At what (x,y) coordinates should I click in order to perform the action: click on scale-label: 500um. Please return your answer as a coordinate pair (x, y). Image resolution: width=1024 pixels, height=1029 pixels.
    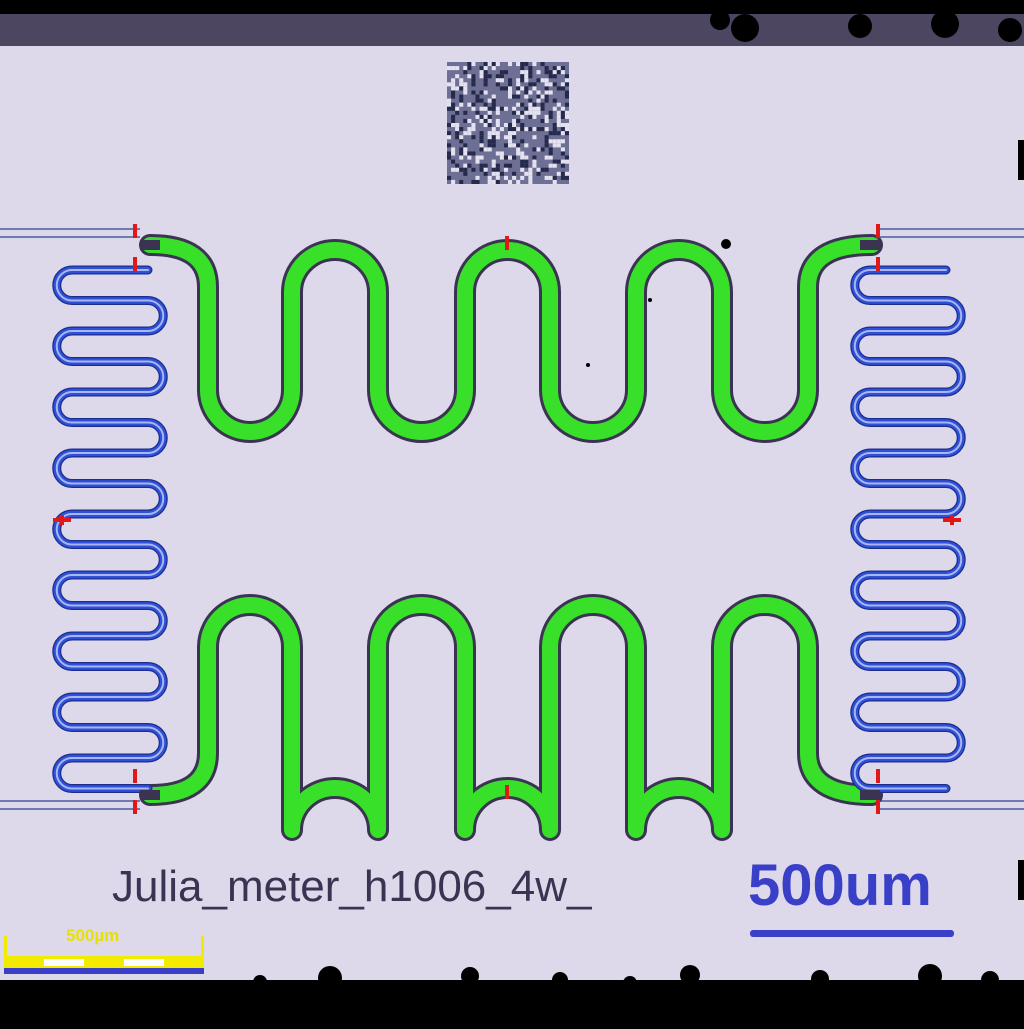
    Looking at the image, I should click on (840, 885).